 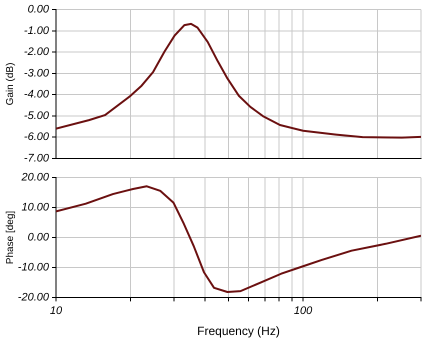 What do you see at coordinates (35, 208) in the screenshot?
I see `y-tick-label: 10.00` at bounding box center [35, 208].